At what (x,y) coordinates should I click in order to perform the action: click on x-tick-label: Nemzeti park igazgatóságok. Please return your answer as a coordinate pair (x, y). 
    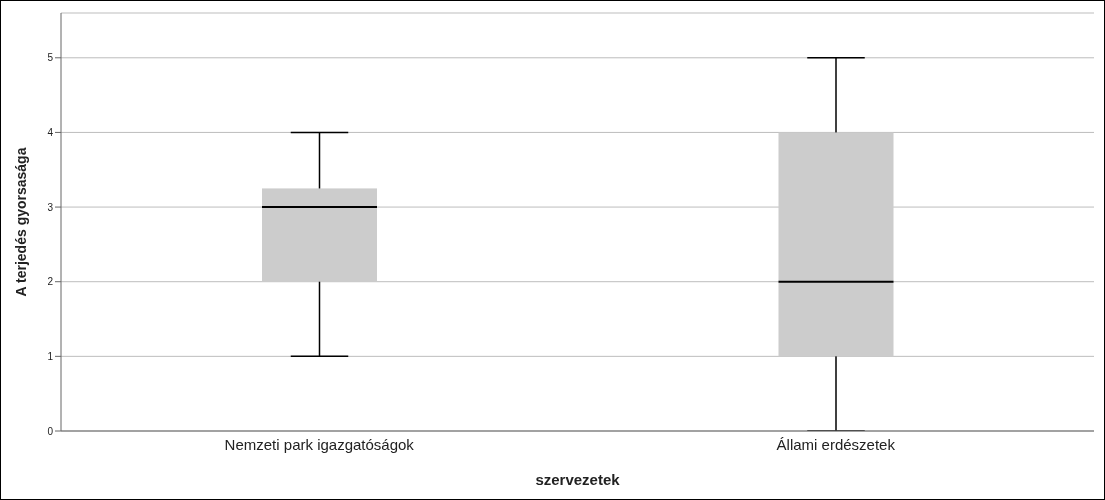
    Looking at the image, I should click on (319, 444).